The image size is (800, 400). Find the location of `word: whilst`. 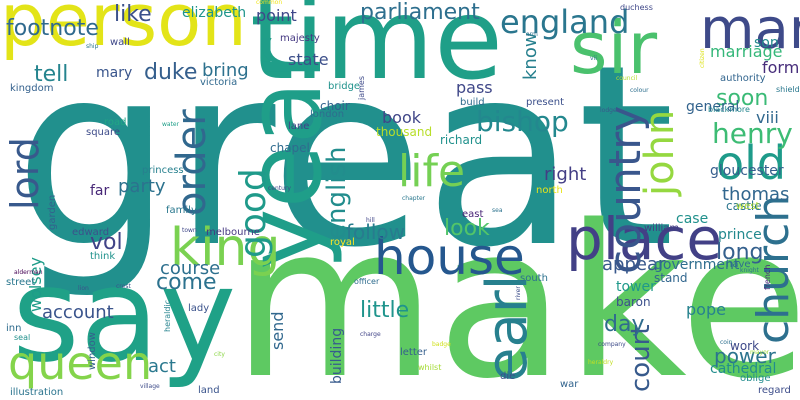

word: whilst is located at coordinates (430, 367).